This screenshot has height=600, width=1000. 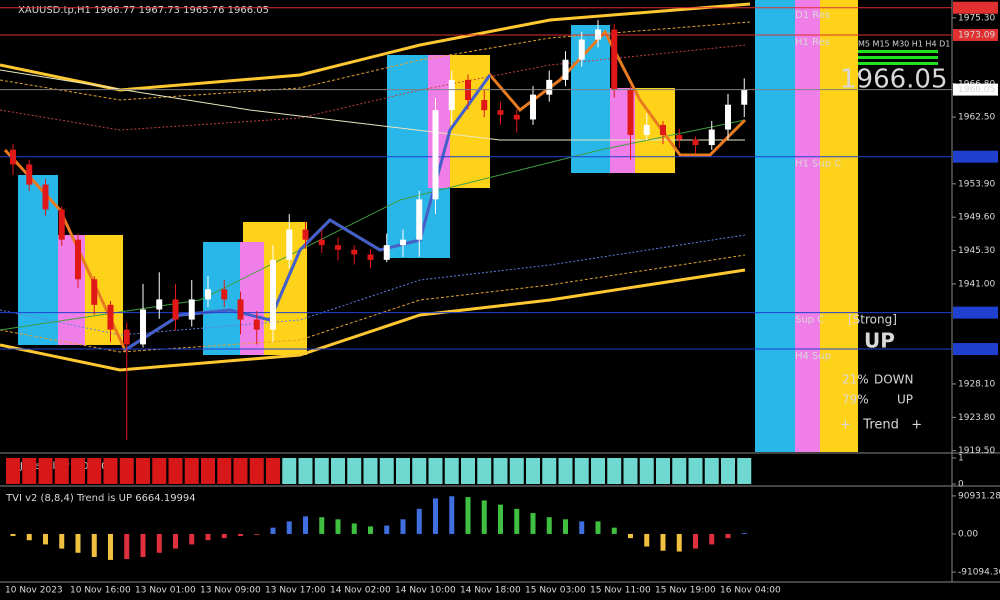 I want to click on y-tick-label: 1962.50, so click(x=976, y=118).